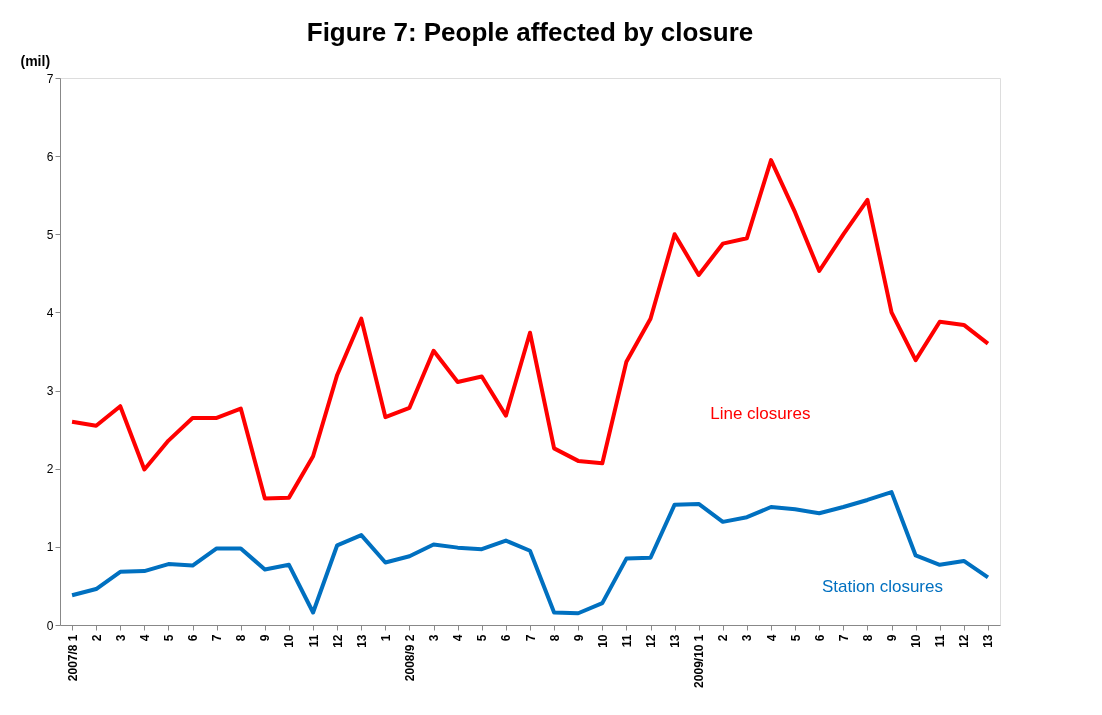  What do you see at coordinates (409, 658) in the screenshot?
I see `x-tick-label: 2008/9 2` at bounding box center [409, 658].